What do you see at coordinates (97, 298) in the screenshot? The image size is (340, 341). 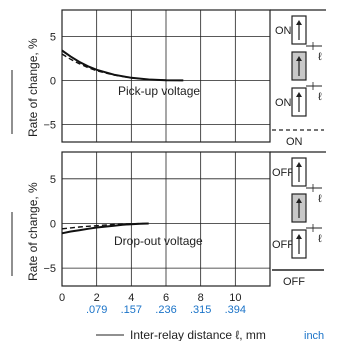 I see `x-tick-label: 2` at bounding box center [97, 298].